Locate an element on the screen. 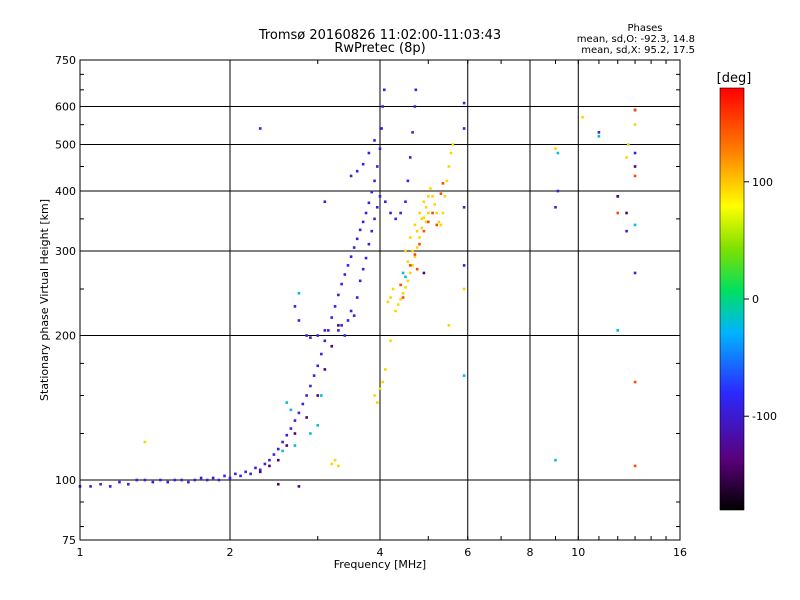 The image size is (800, 600). y-tick-label: 750 is located at coordinates (65, 60).